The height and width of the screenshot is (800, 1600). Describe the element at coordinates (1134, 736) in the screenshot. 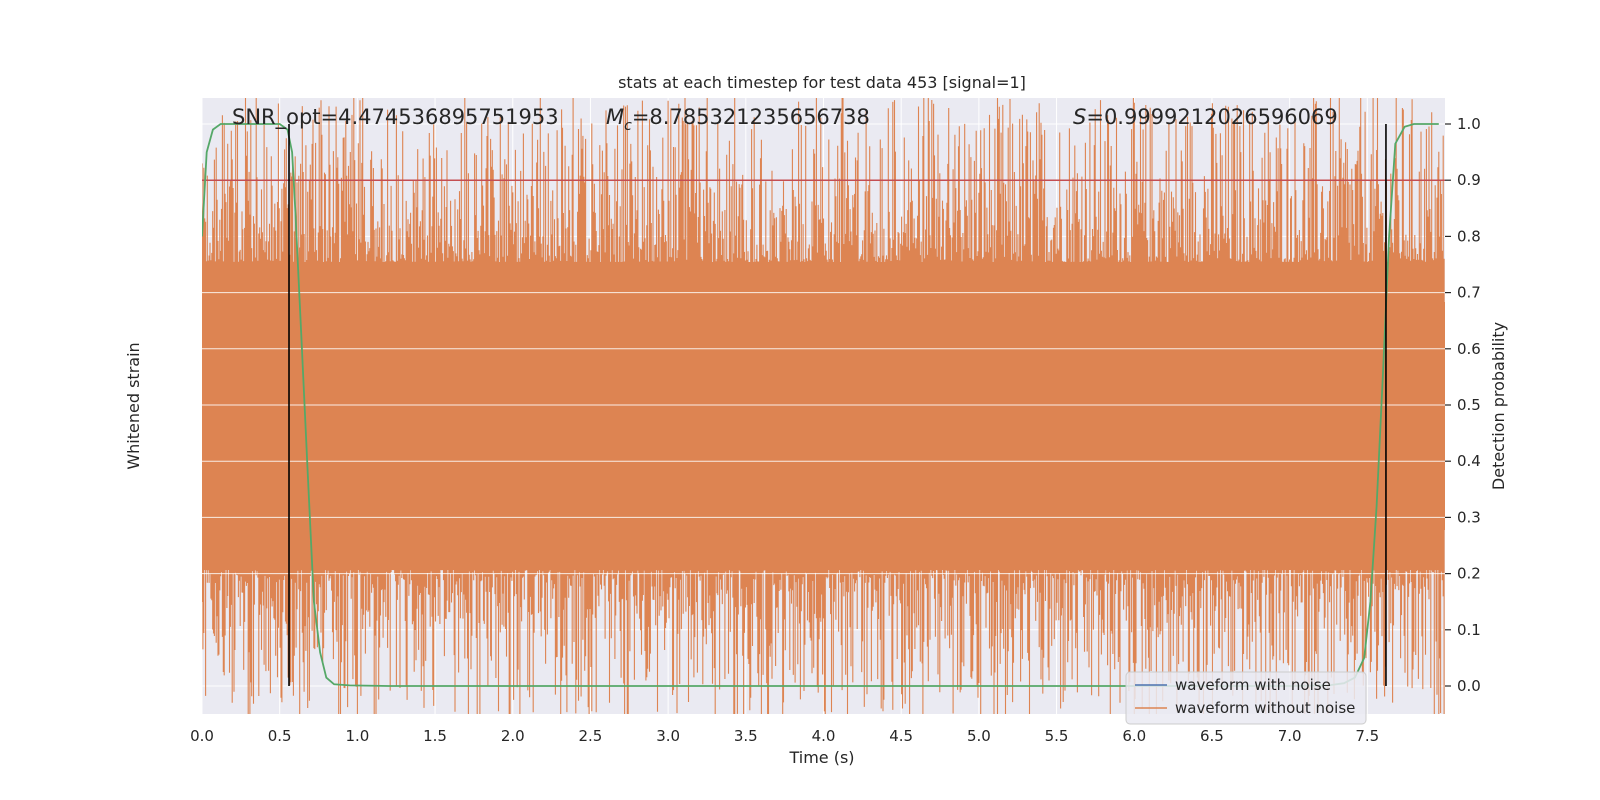

I see `x-tick-label-12: 6.0` at that location.